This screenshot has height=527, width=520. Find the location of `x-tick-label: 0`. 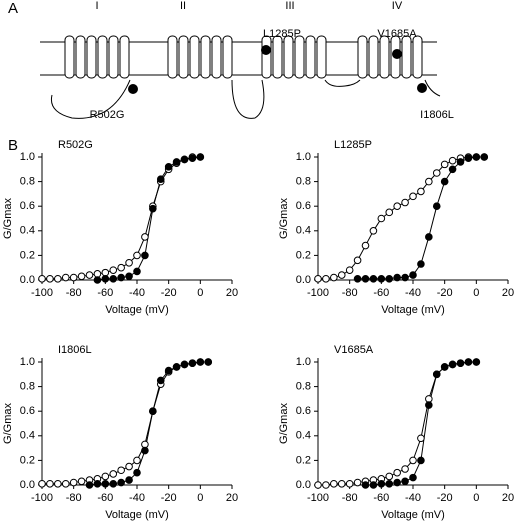

x-tick-label: 0 is located at coordinates (200, 293).